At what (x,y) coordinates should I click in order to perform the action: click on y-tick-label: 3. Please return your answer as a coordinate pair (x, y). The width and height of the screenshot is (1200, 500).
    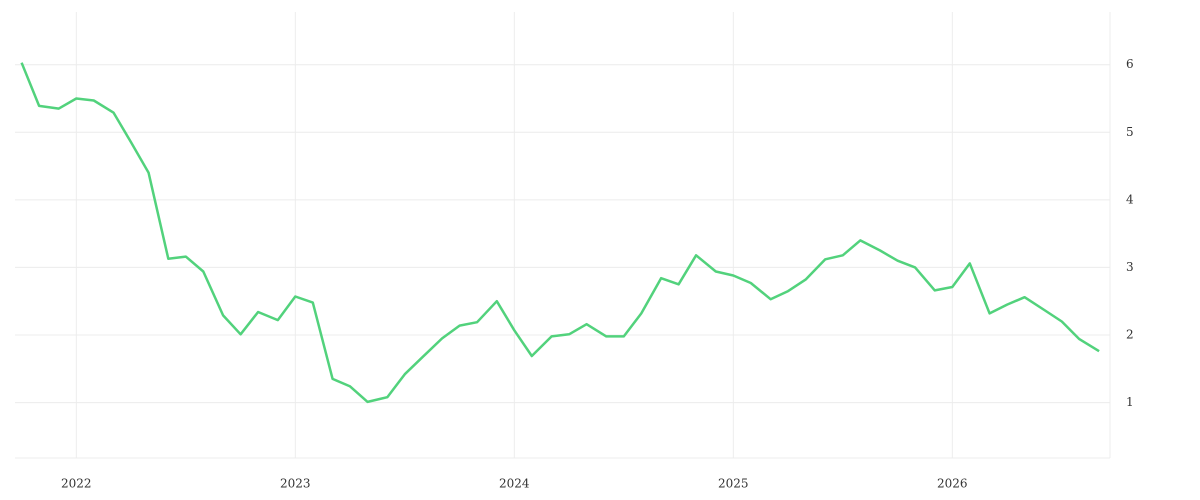
    Looking at the image, I should click on (1130, 267).